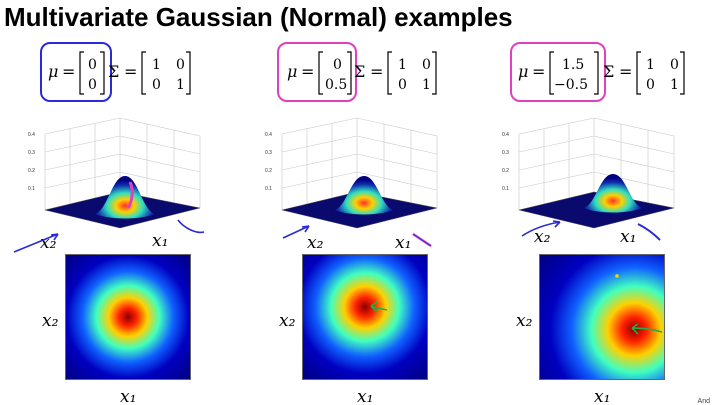 This screenshot has width=712, height=405. What do you see at coordinates (119, 73) in the screenshot?
I see `equation-1: μ = 0 0 Σ = 1 0 0 1` at bounding box center [119, 73].